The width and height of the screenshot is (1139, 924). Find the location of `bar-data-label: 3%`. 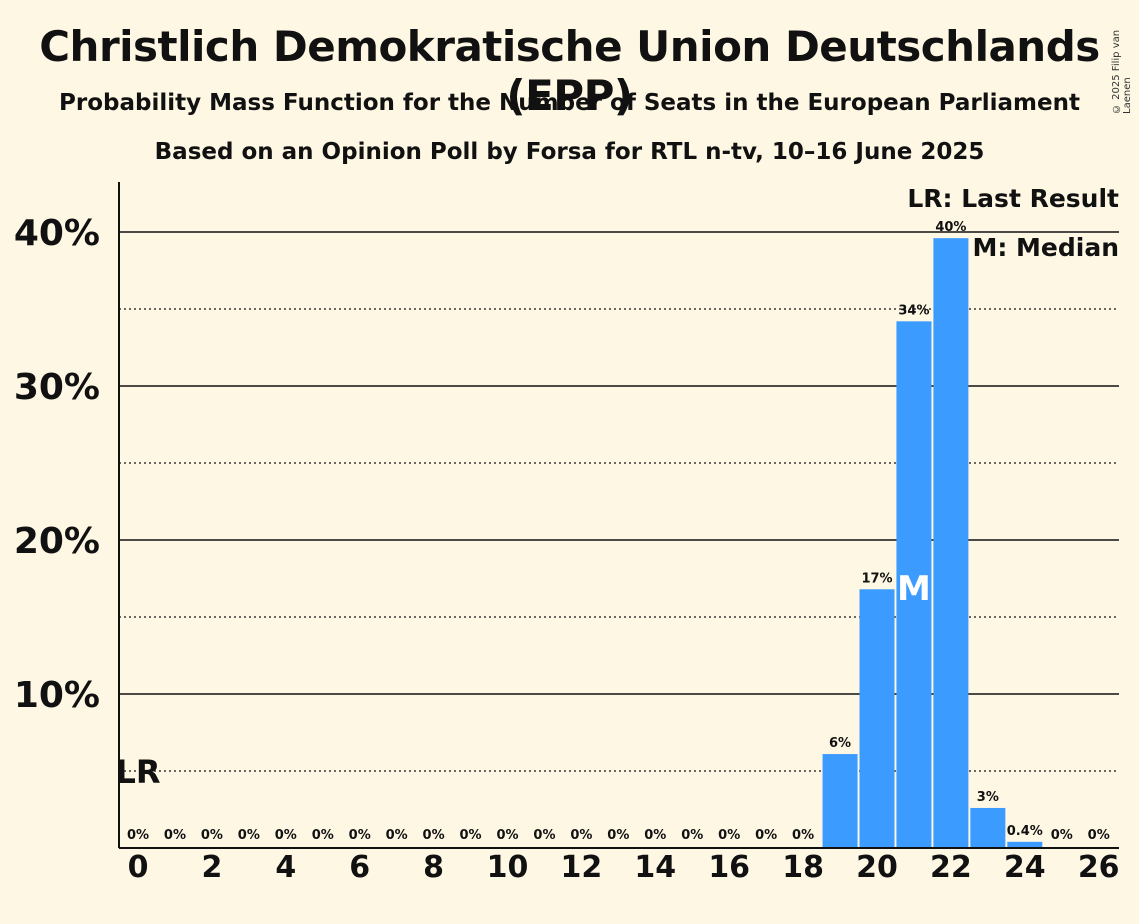

bar-data-label: 3% is located at coordinates (988, 797).